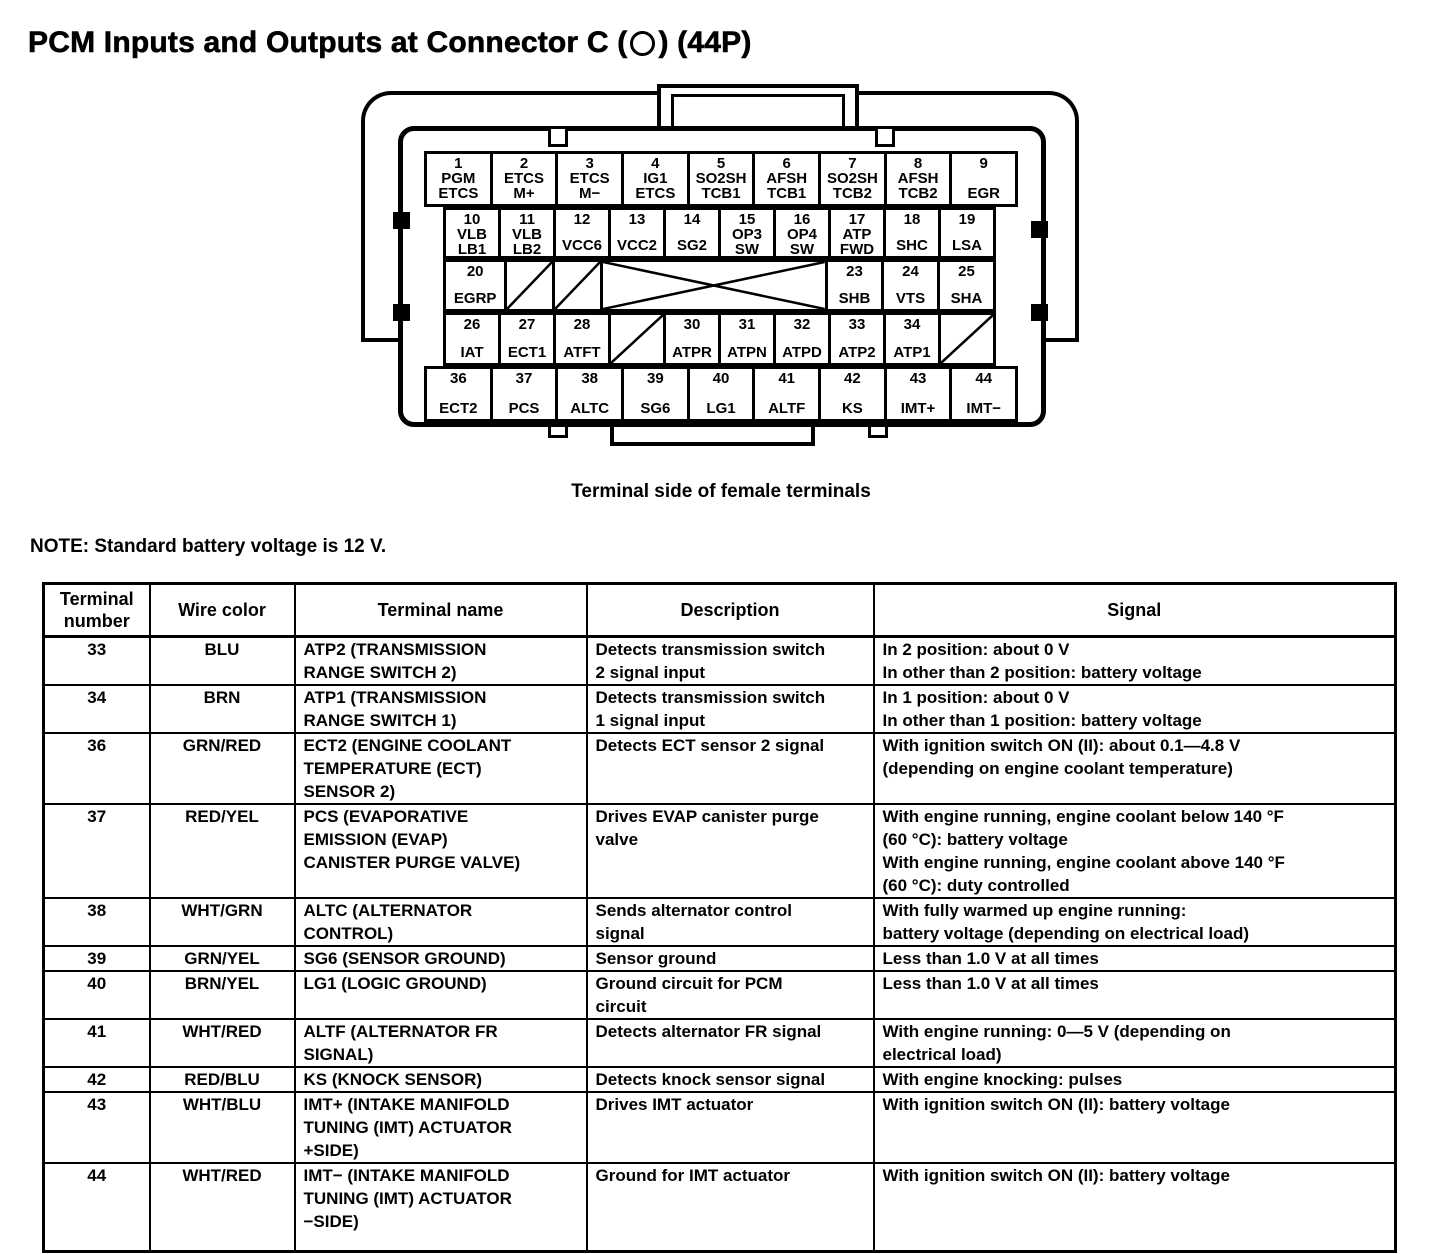 This screenshot has width=1440, height=1254. What do you see at coordinates (657, 394) in the screenshot?
I see `pin-cell-39: 39 SG6` at bounding box center [657, 394].